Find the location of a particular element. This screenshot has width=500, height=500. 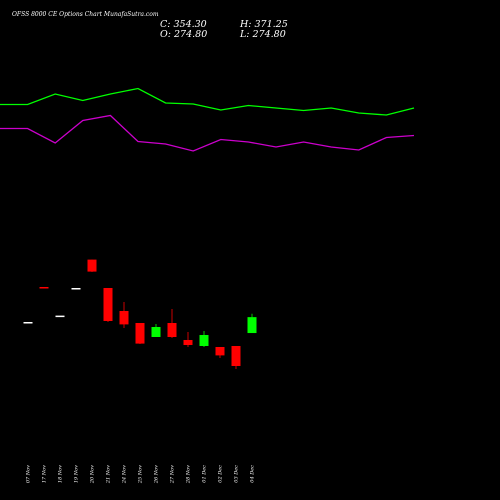

x-tick-label: 21 Nov is located at coordinates (109, 474).